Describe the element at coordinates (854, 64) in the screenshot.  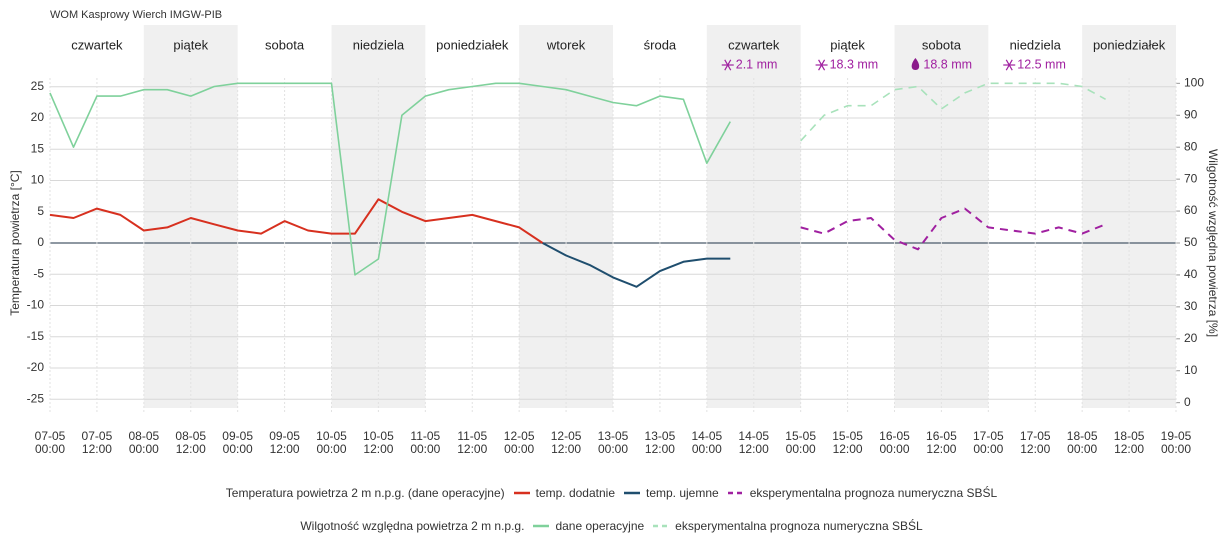
I see `precip-label: 18.3 mm` at that location.